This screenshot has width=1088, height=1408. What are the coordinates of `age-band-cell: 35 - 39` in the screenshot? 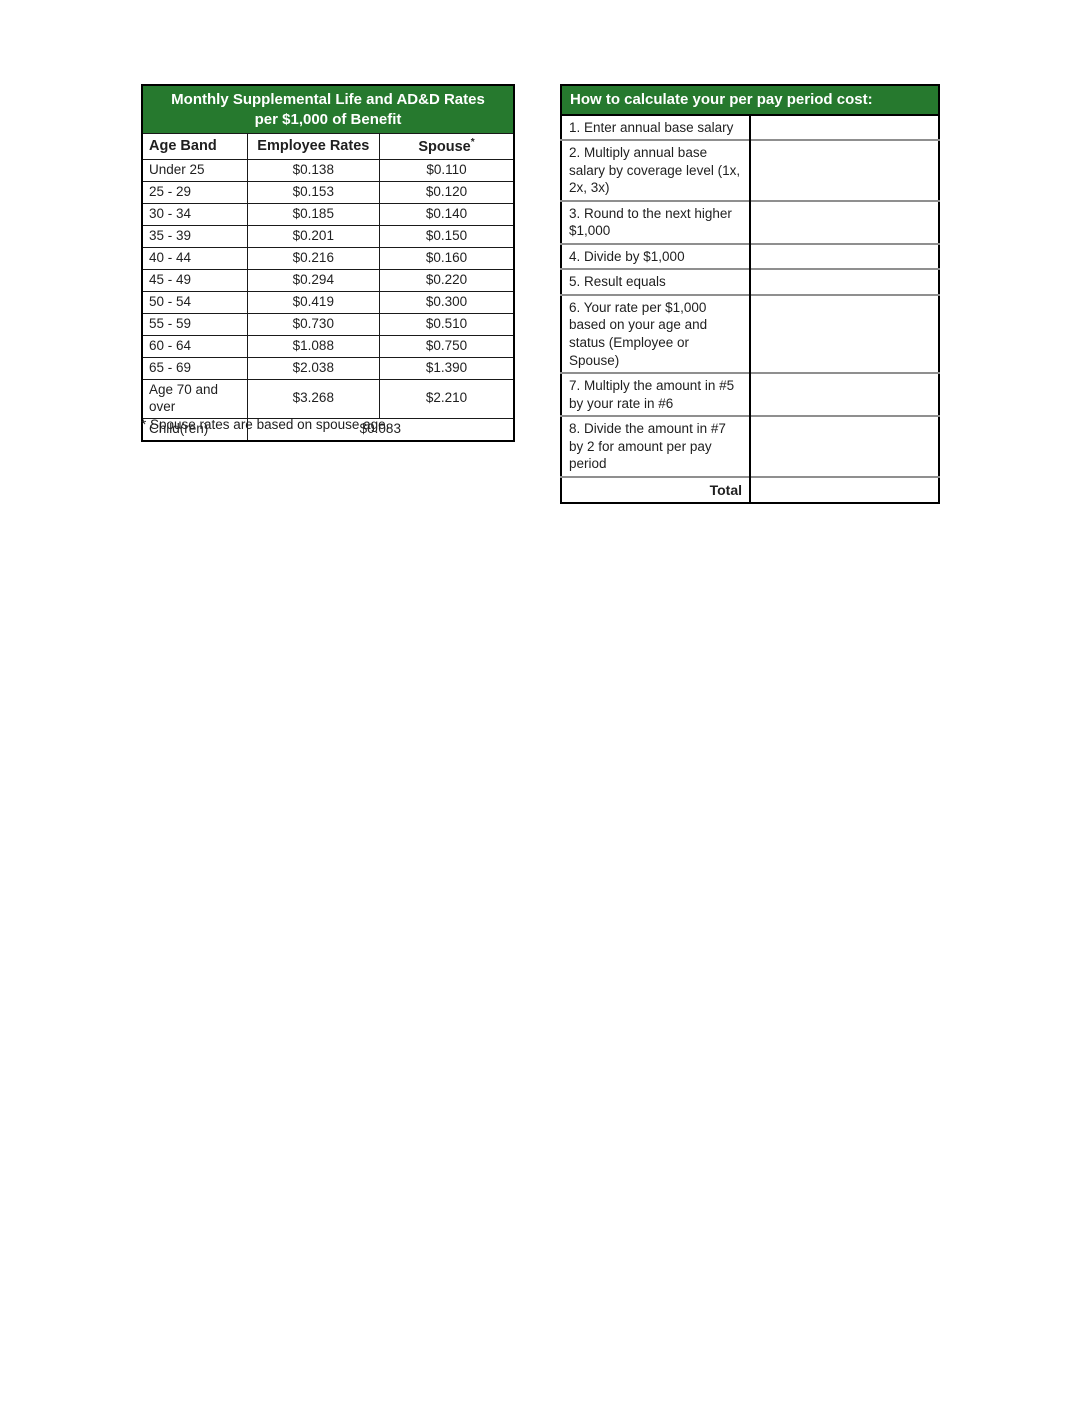 It's located at (194, 236).